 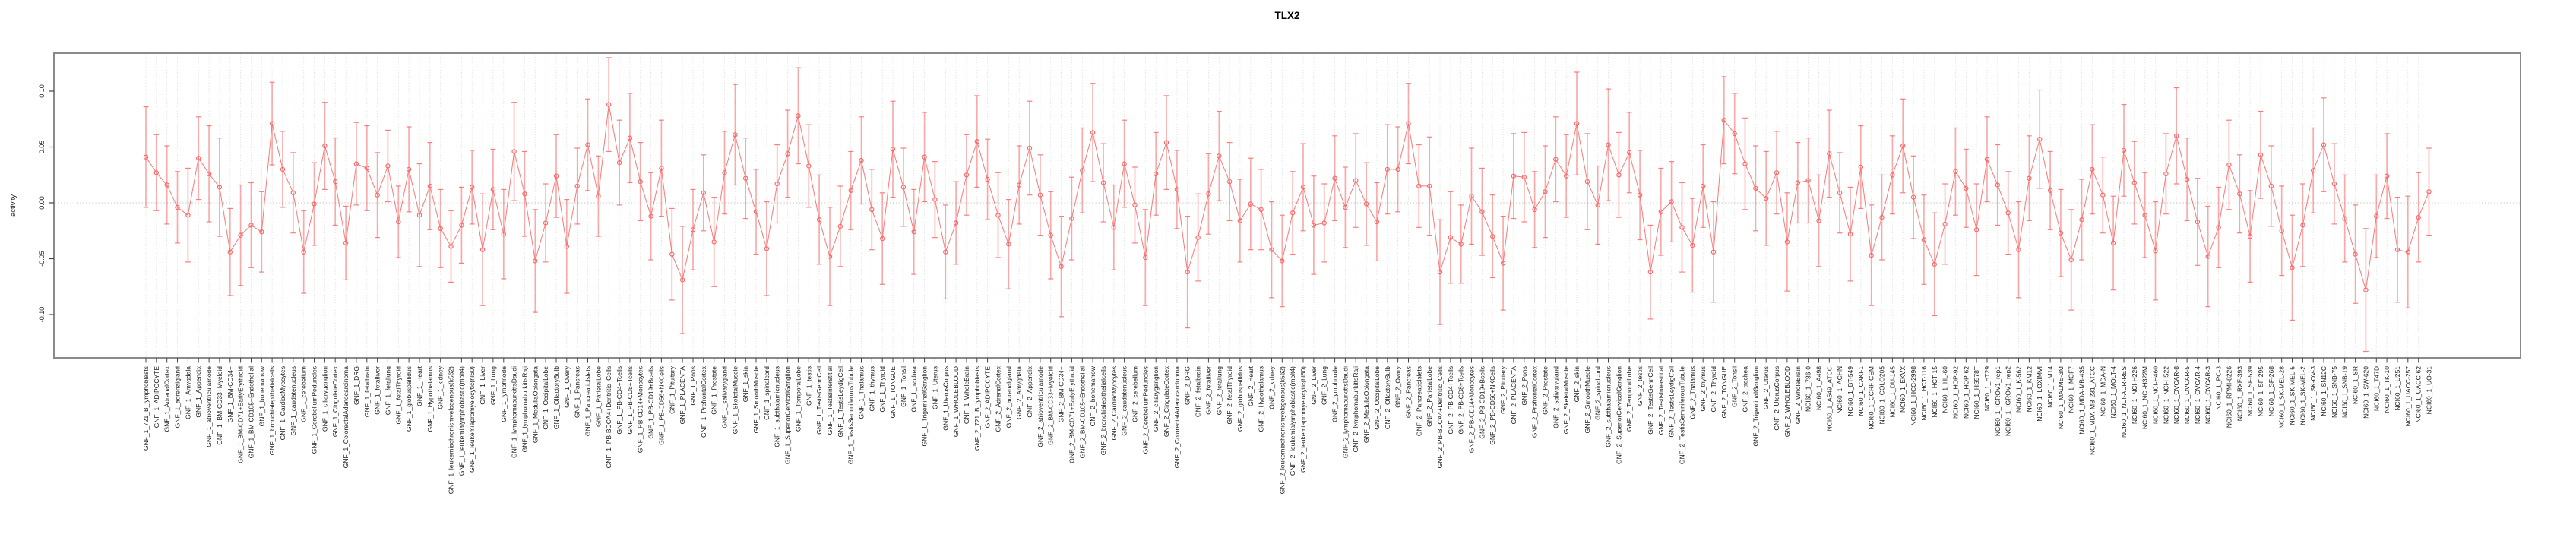 What do you see at coordinates (1787, 401) in the screenshot?
I see `x-tick-label: GNF_2_WHOLEBLOOD` at bounding box center [1787, 401].